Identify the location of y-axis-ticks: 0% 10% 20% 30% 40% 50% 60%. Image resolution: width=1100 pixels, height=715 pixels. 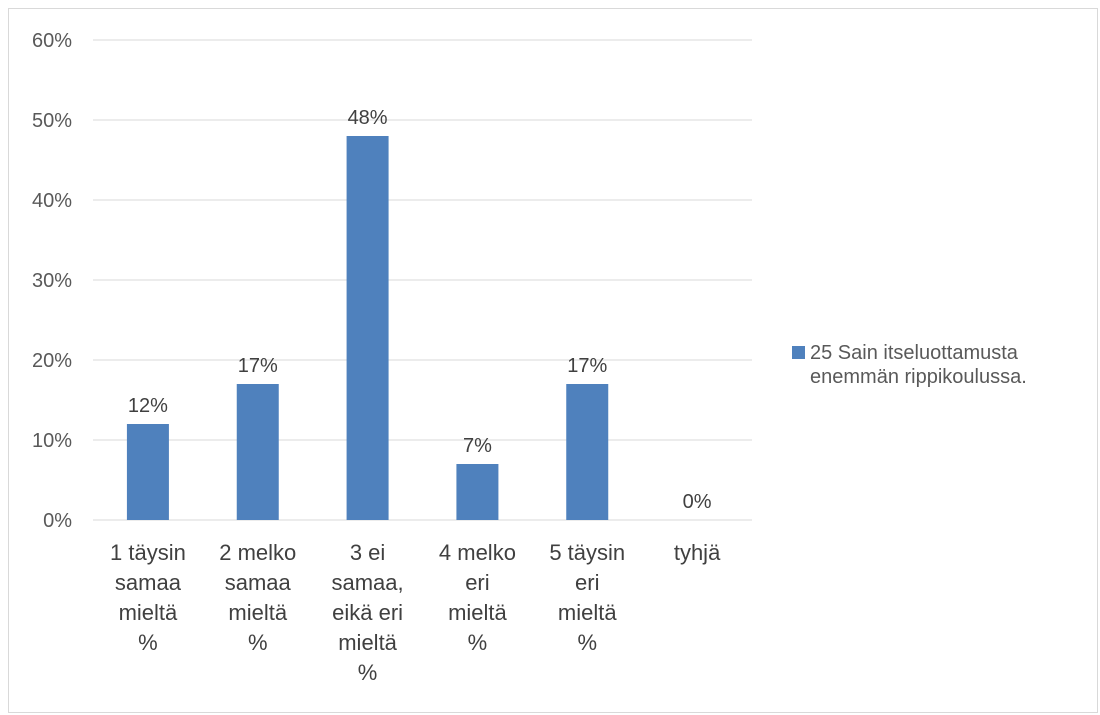
(52, 281).